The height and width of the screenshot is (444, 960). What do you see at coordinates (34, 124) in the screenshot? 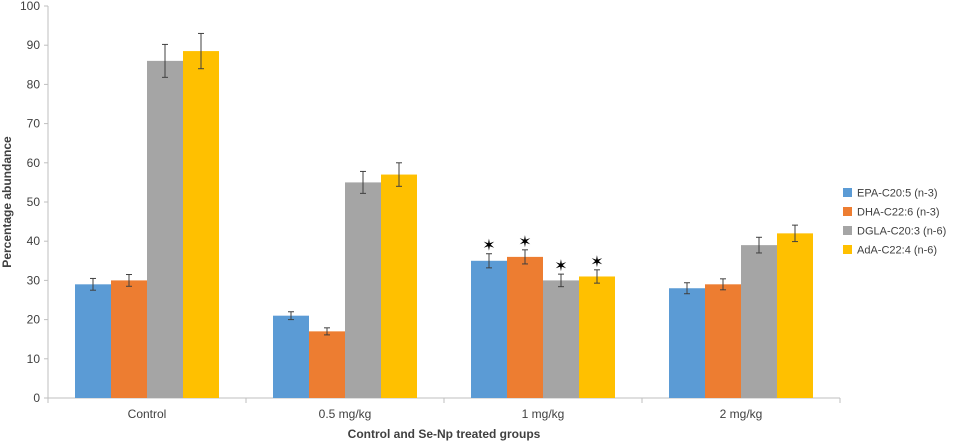
I see `y-tick-label: 70` at bounding box center [34, 124].